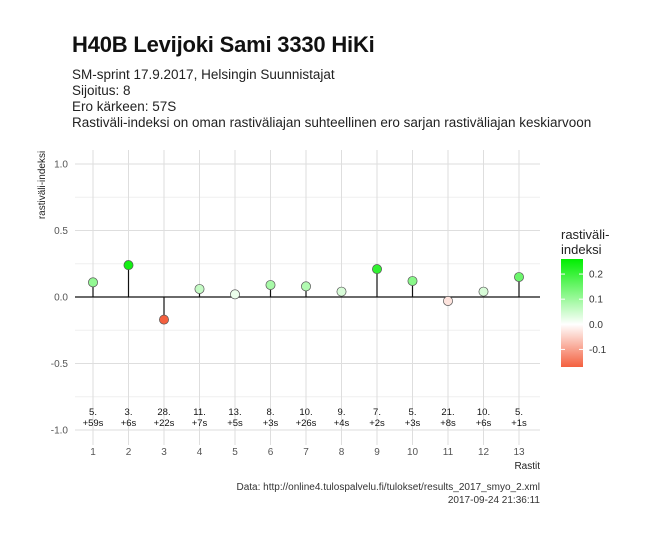  What do you see at coordinates (235, 423) in the screenshot?
I see `time-diff-label: +5s` at bounding box center [235, 423].